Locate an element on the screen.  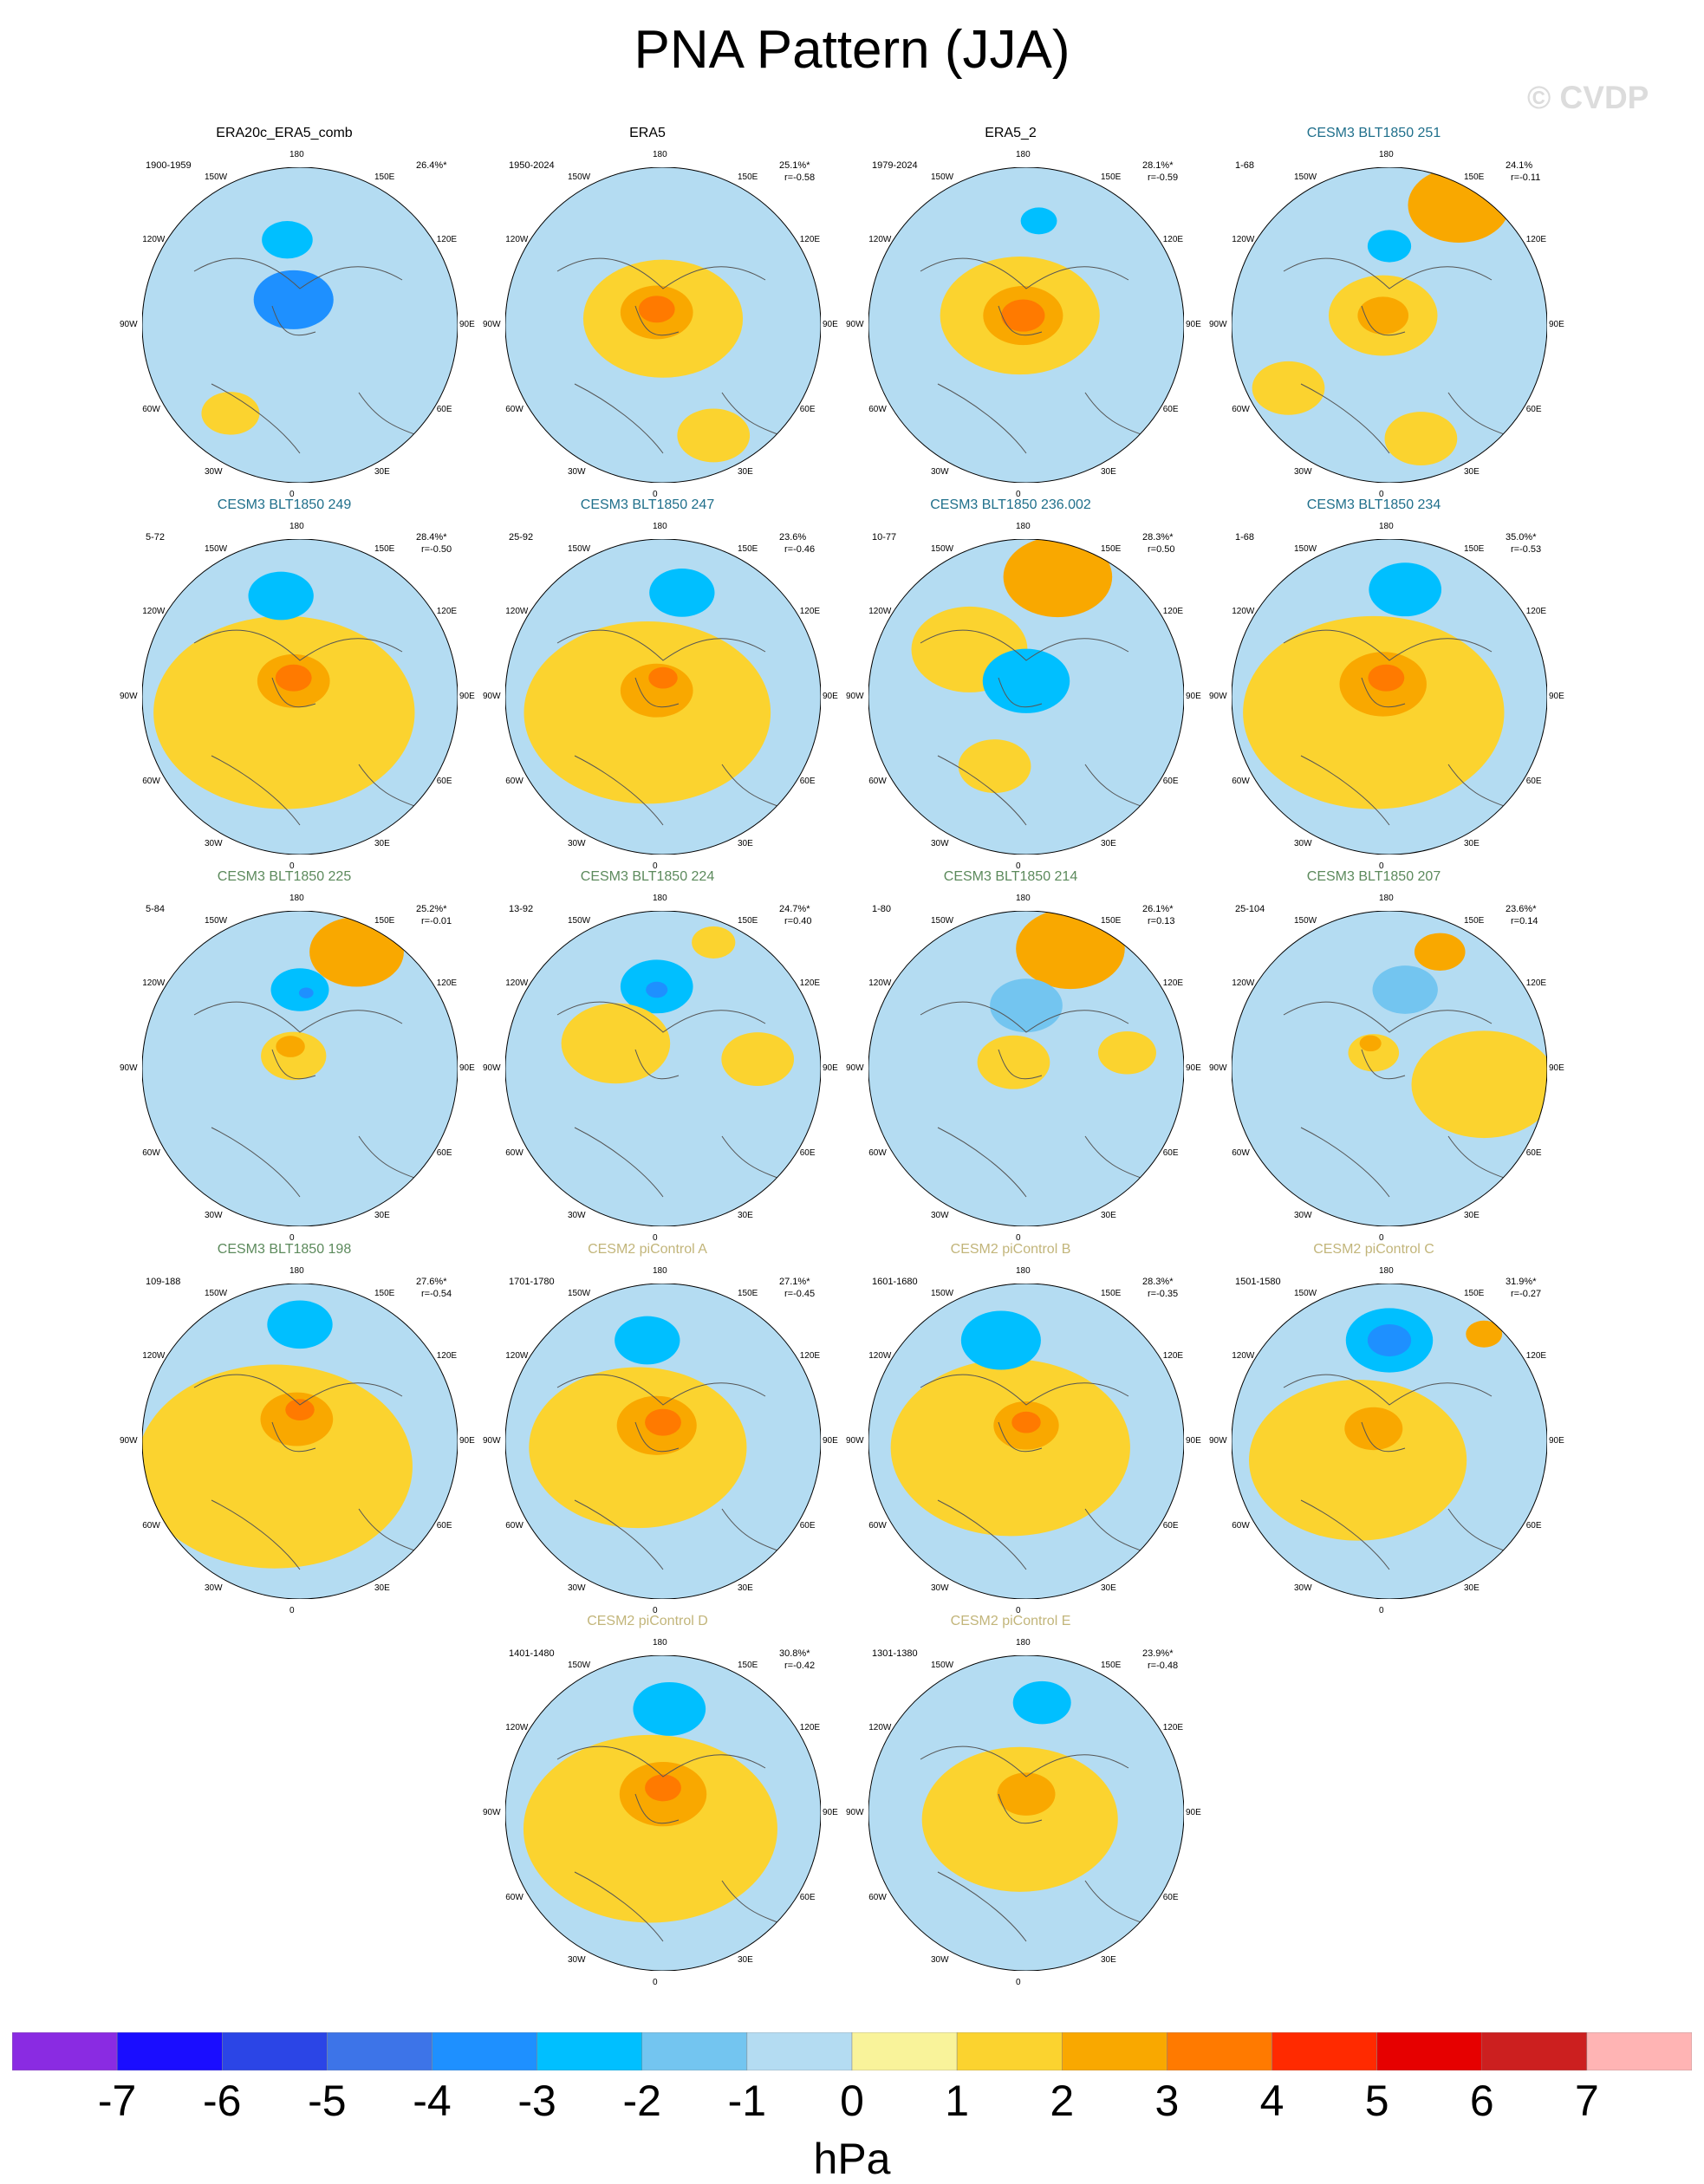
panel-variance-pct: 28.4%* is located at coordinates (431, 537).